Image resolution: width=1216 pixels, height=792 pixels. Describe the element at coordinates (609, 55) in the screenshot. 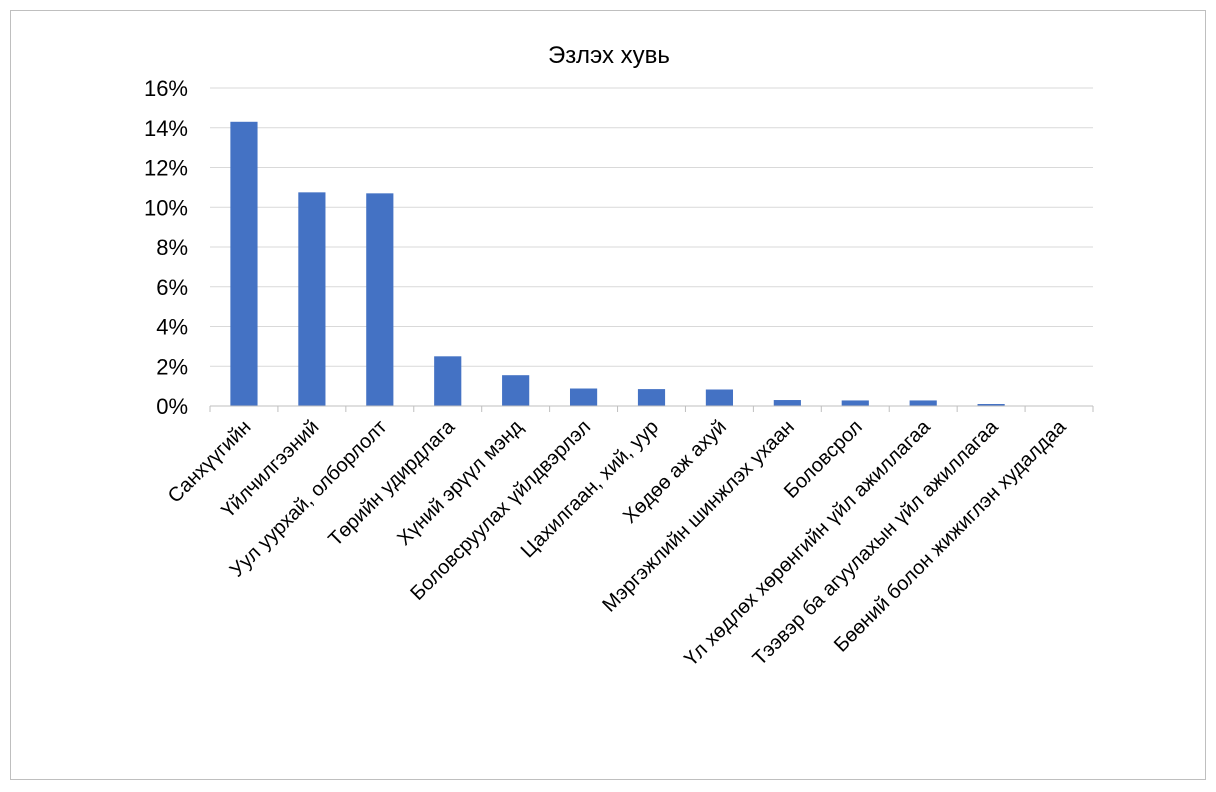

I see `chart-title: Эзлэх хувь` at that location.